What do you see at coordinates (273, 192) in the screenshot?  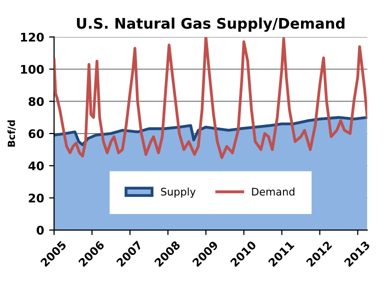 I see `legend-label: Demand` at bounding box center [273, 192].